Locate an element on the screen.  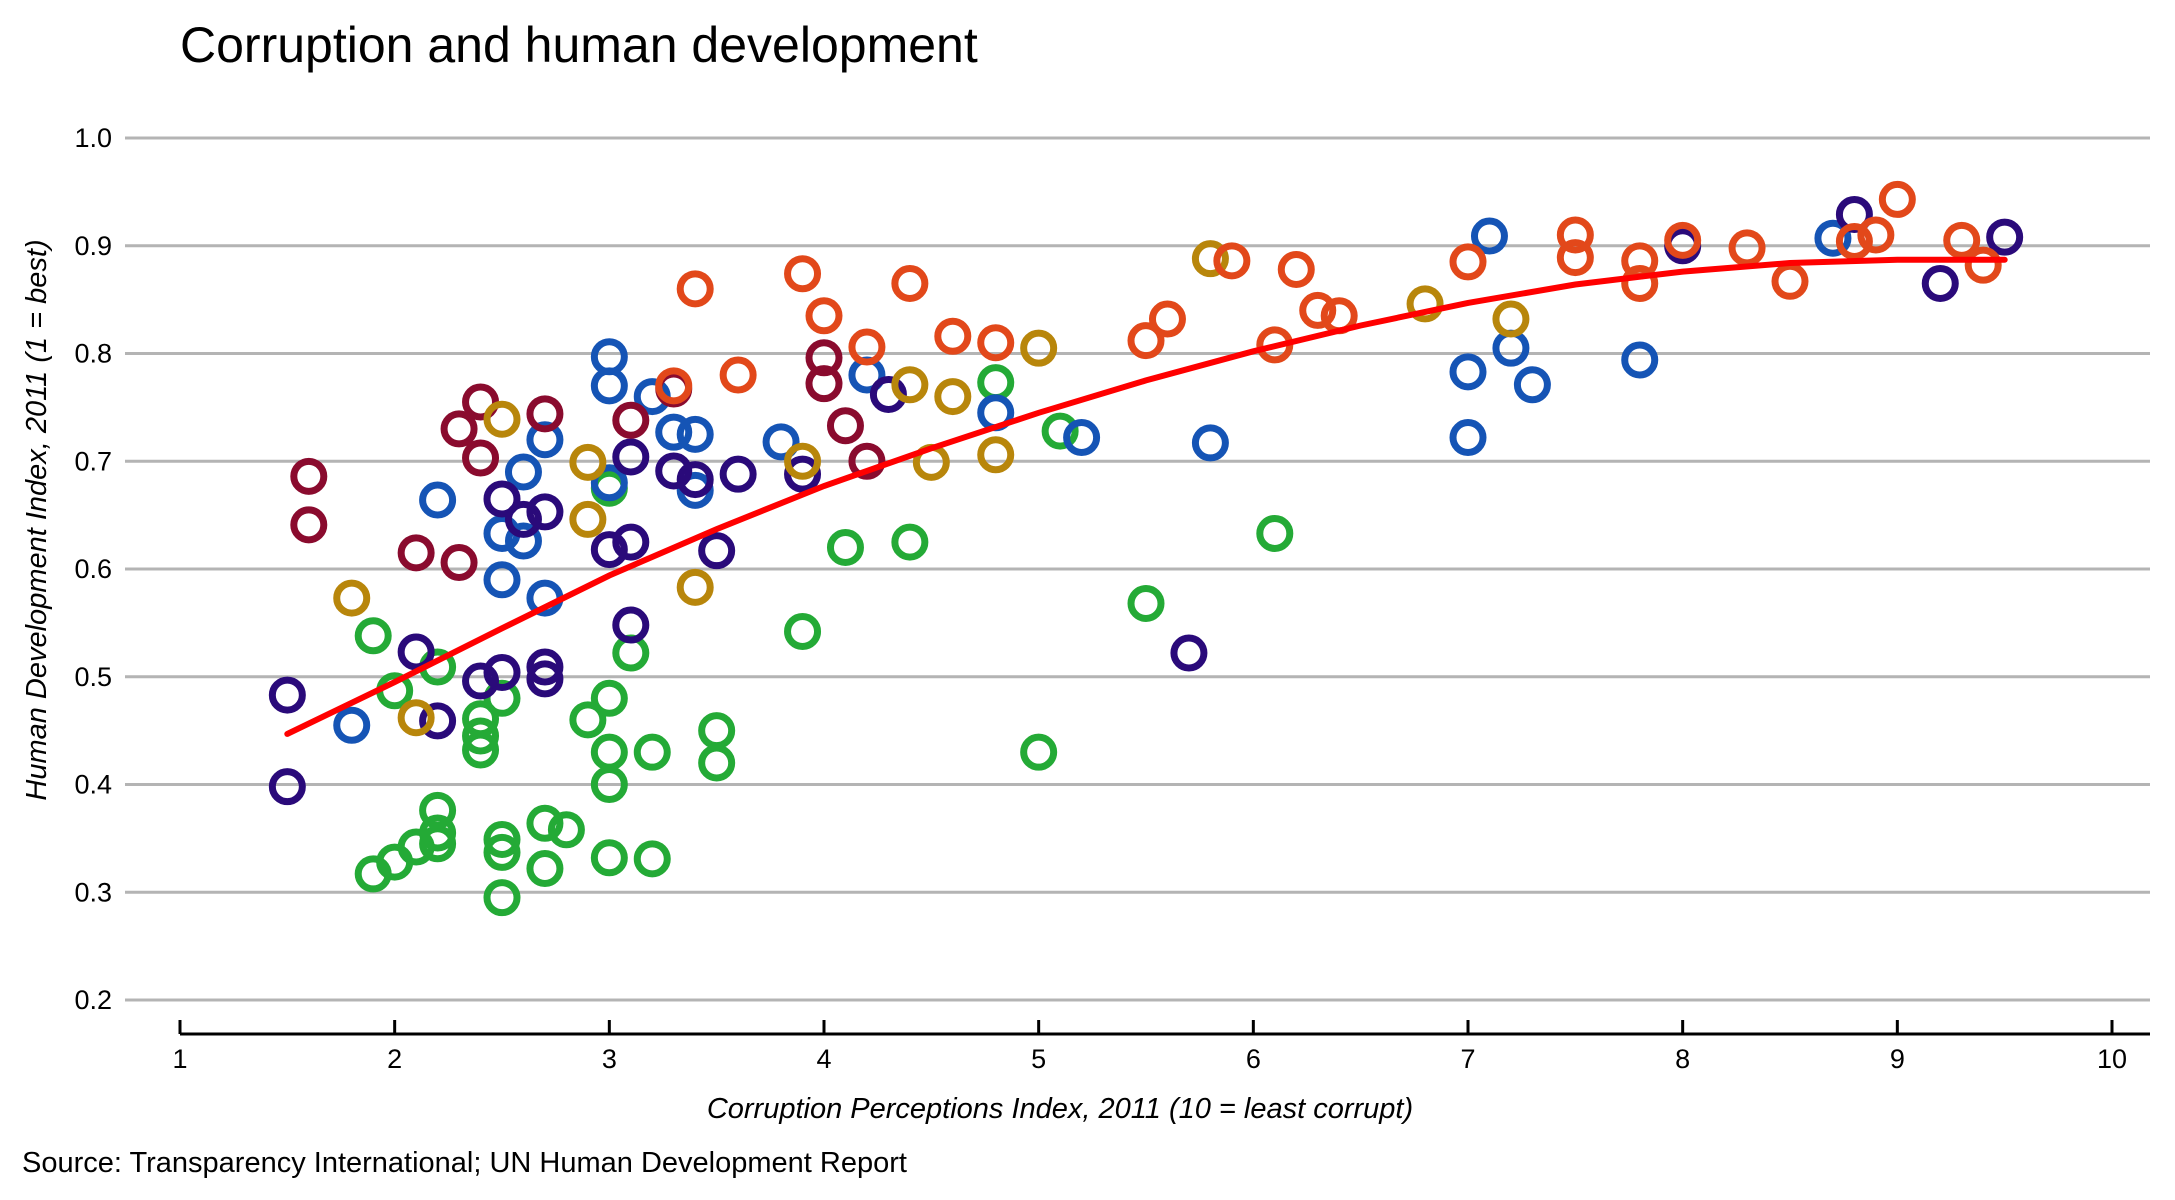
x-tick-label: 5 is located at coordinates (1038, 1059).